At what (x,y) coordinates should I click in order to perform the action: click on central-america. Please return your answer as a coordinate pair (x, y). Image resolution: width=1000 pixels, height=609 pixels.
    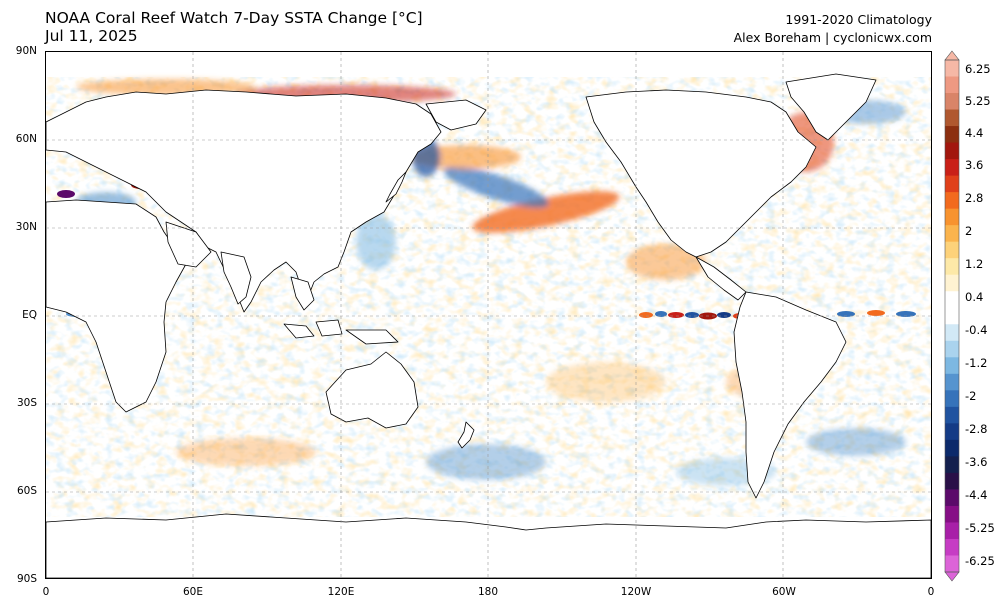
    Looking at the image, I should click on (721, 278).